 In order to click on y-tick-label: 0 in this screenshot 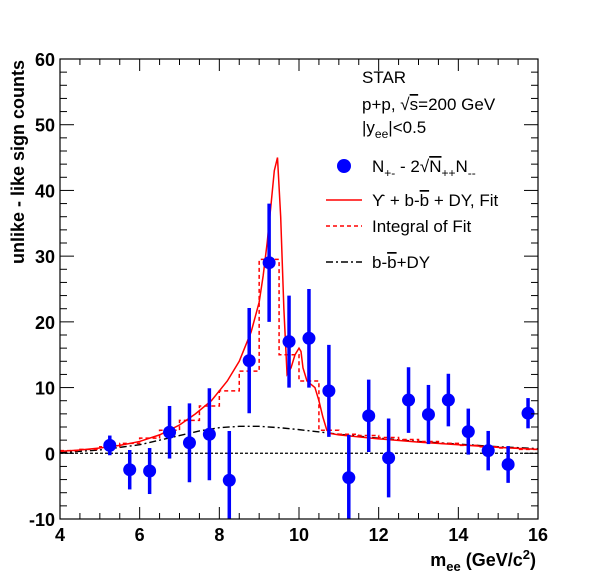, I will do `click(50, 454)`.